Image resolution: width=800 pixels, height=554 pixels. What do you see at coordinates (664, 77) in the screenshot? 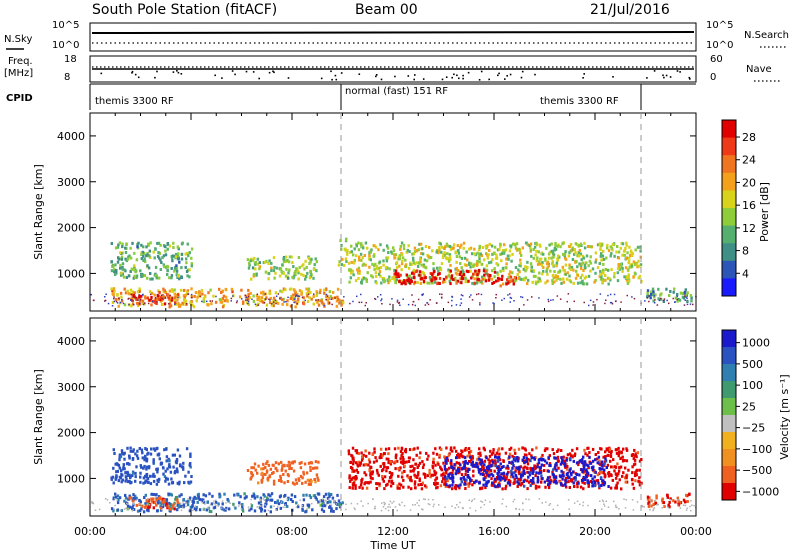
I see `nave-dot` at bounding box center [664, 77].